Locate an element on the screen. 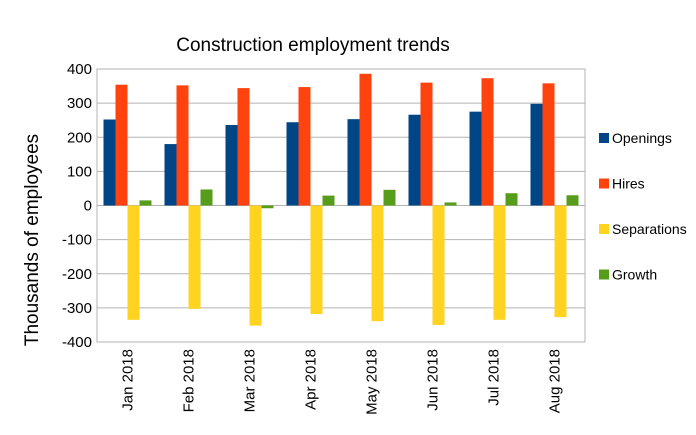  x-tick-label: Feb 2018 is located at coordinates (189, 380).